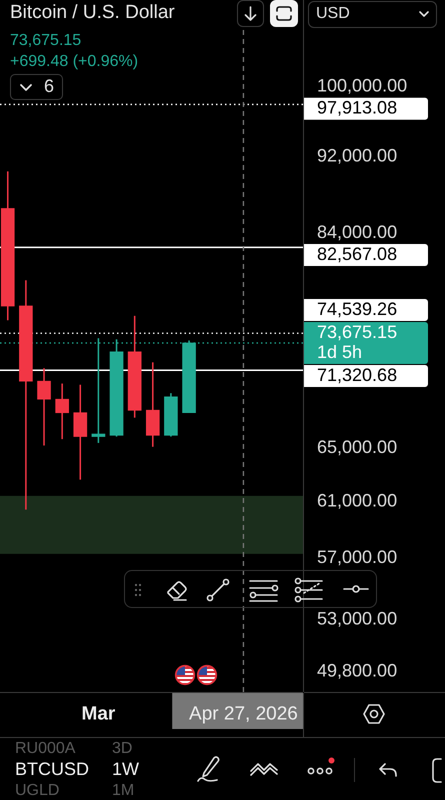 This screenshot has width=445, height=800. I want to click on annotation: 73,675.15, so click(46, 41).